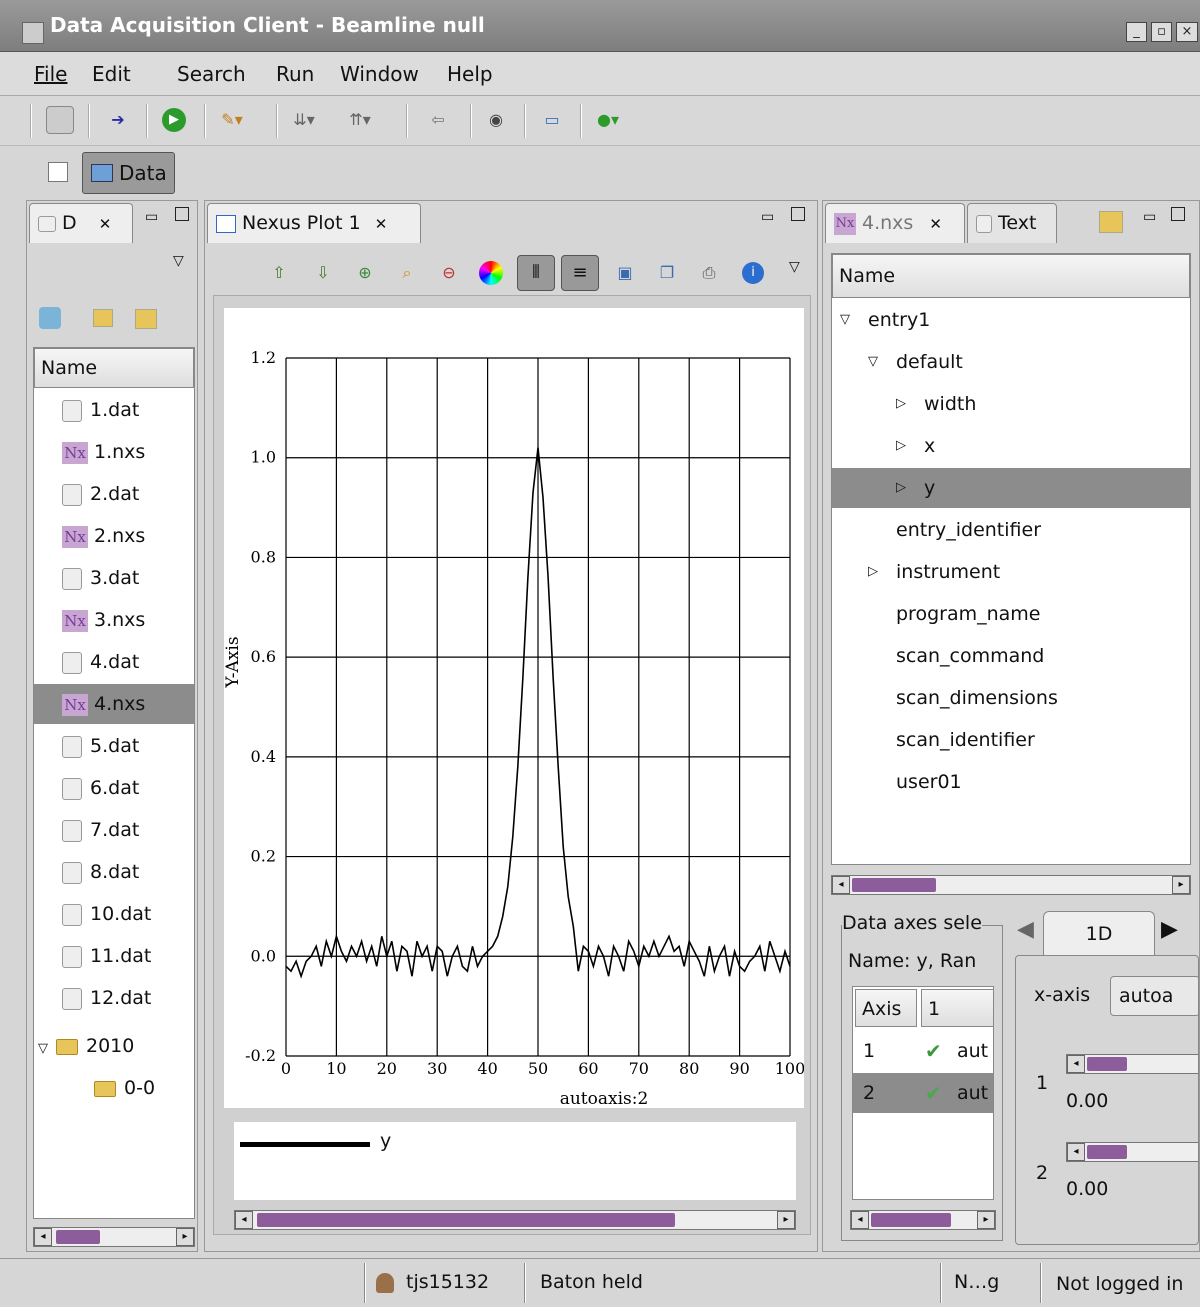  Describe the element at coordinates (323, 272) in the screenshot. I see `export-down-icon: ⇩` at that location.